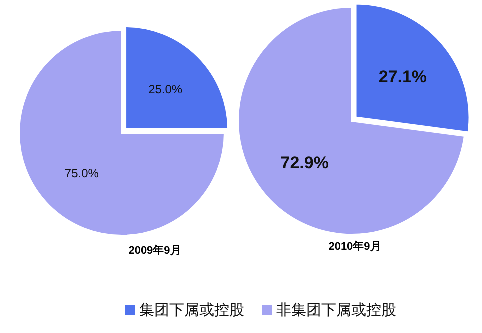 Image resolution: width=482 pixels, height=333 pixels. What do you see at coordinates (304, 162) in the screenshot?
I see `data-label: 72.9%` at bounding box center [304, 162].